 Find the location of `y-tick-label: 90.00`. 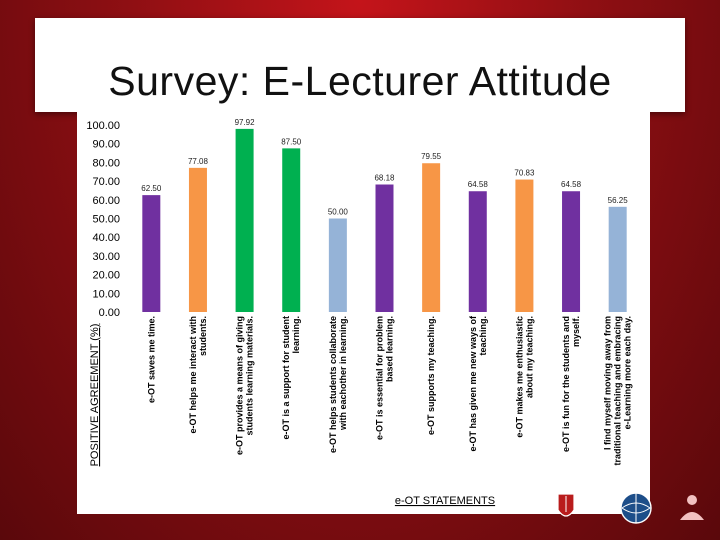

y-tick-label: 90.00 is located at coordinates (106, 145).